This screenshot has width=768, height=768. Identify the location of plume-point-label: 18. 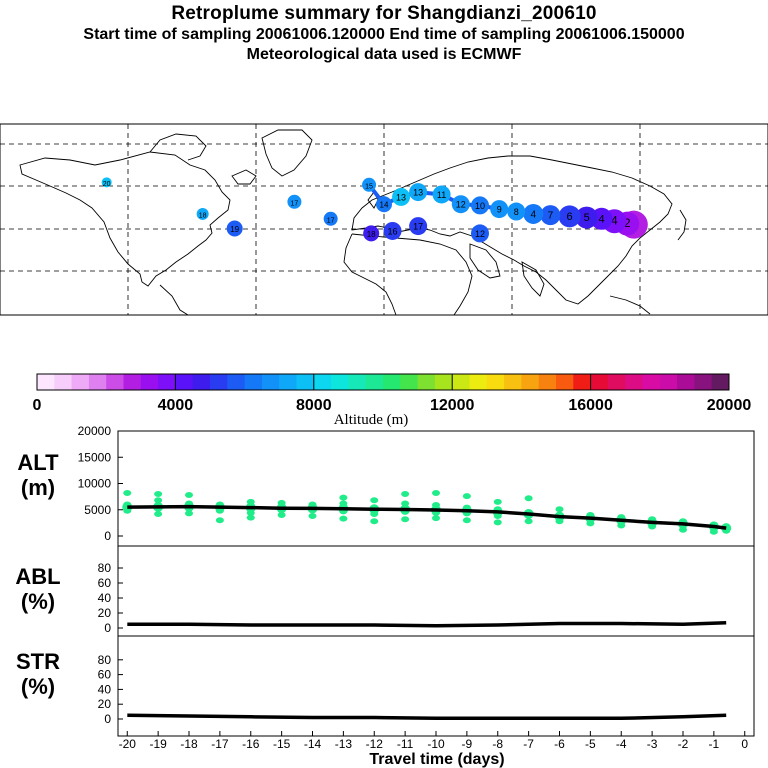
(203, 215).